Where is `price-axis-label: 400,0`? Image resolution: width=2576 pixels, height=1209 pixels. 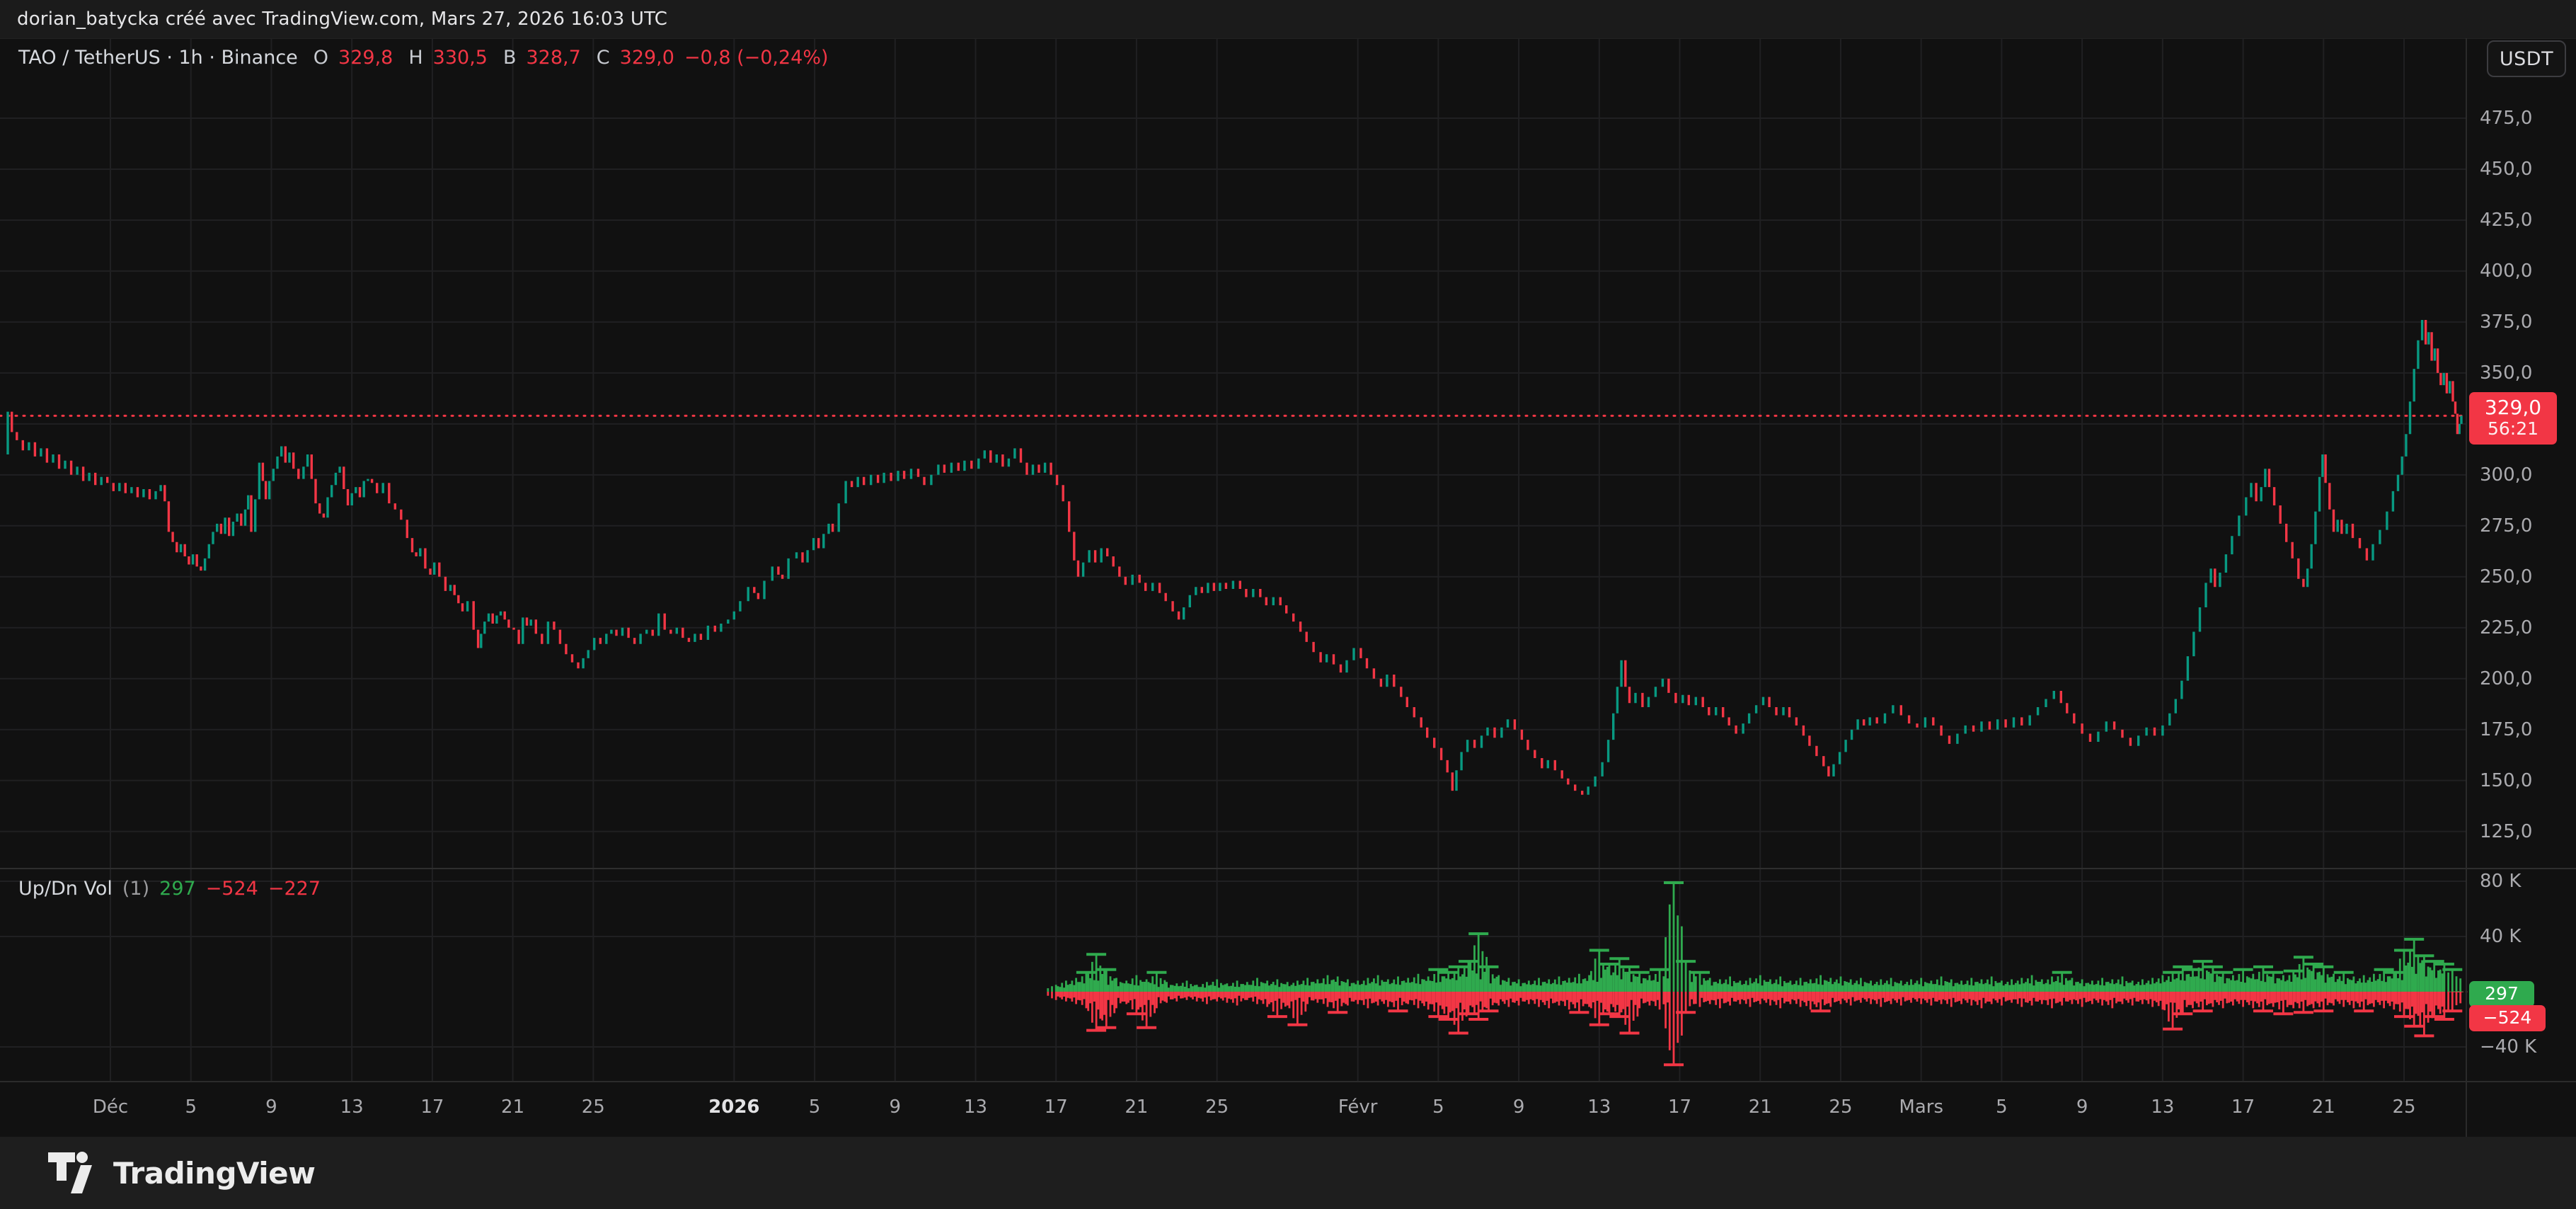 price-axis-label: 400,0 is located at coordinates (2506, 271).